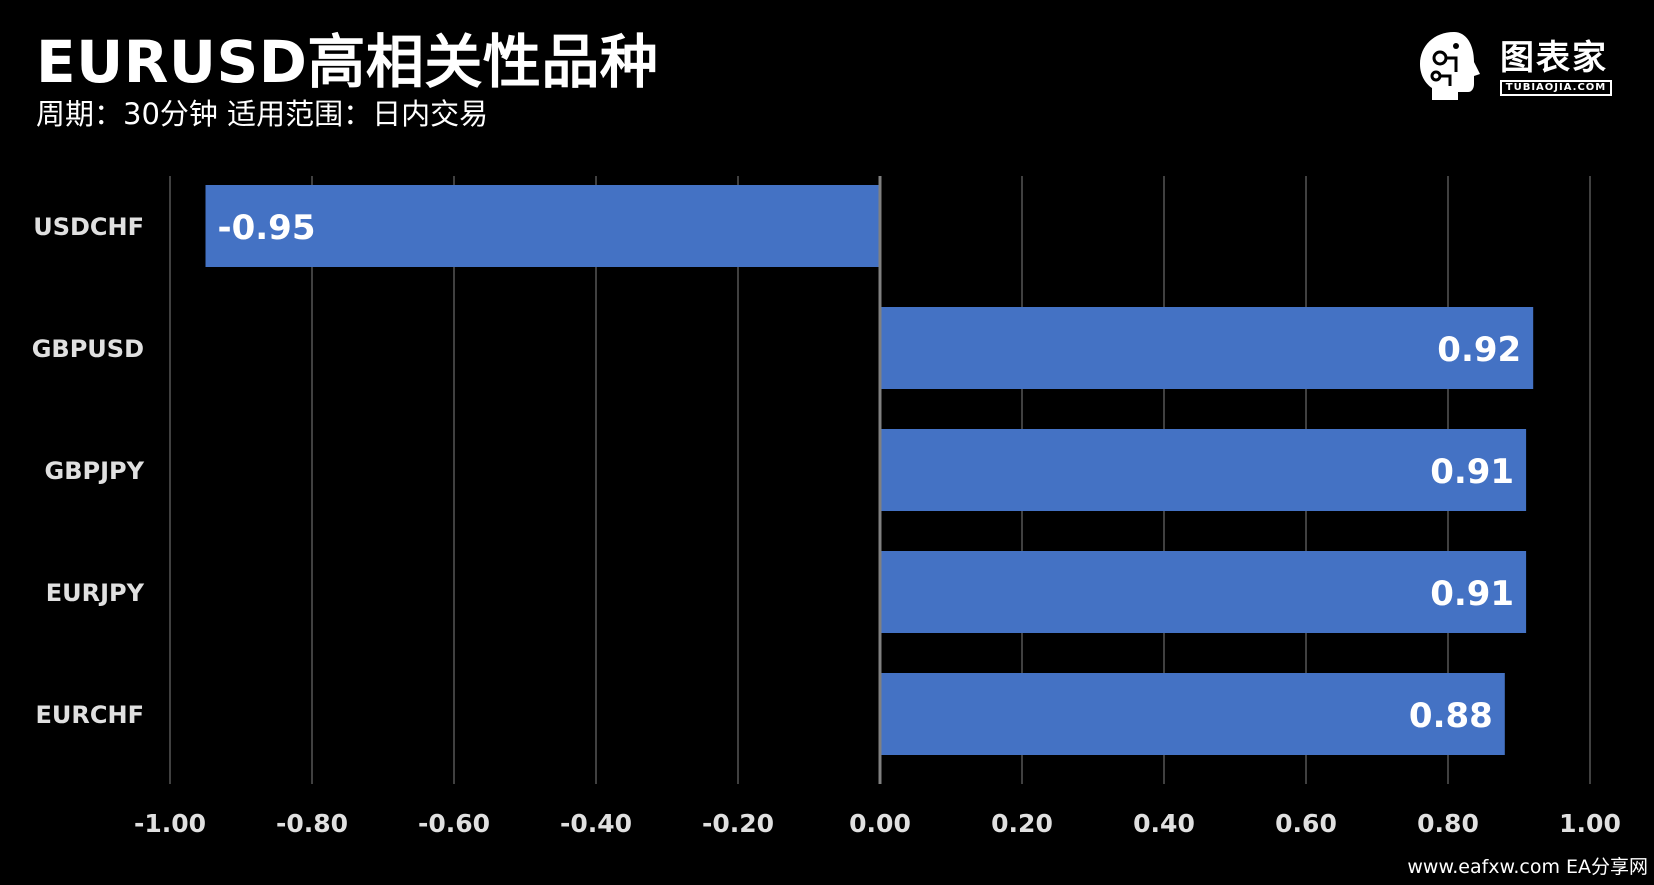 This screenshot has width=1654, height=885. Describe the element at coordinates (1306, 823) in the screenshot. I see `x-tick-label: 0.60` at that location.